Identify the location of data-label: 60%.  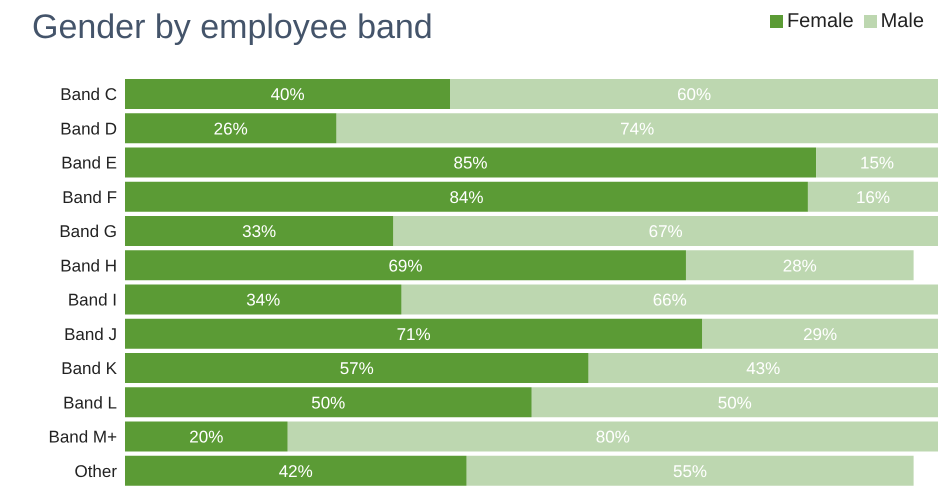
(694, 94).